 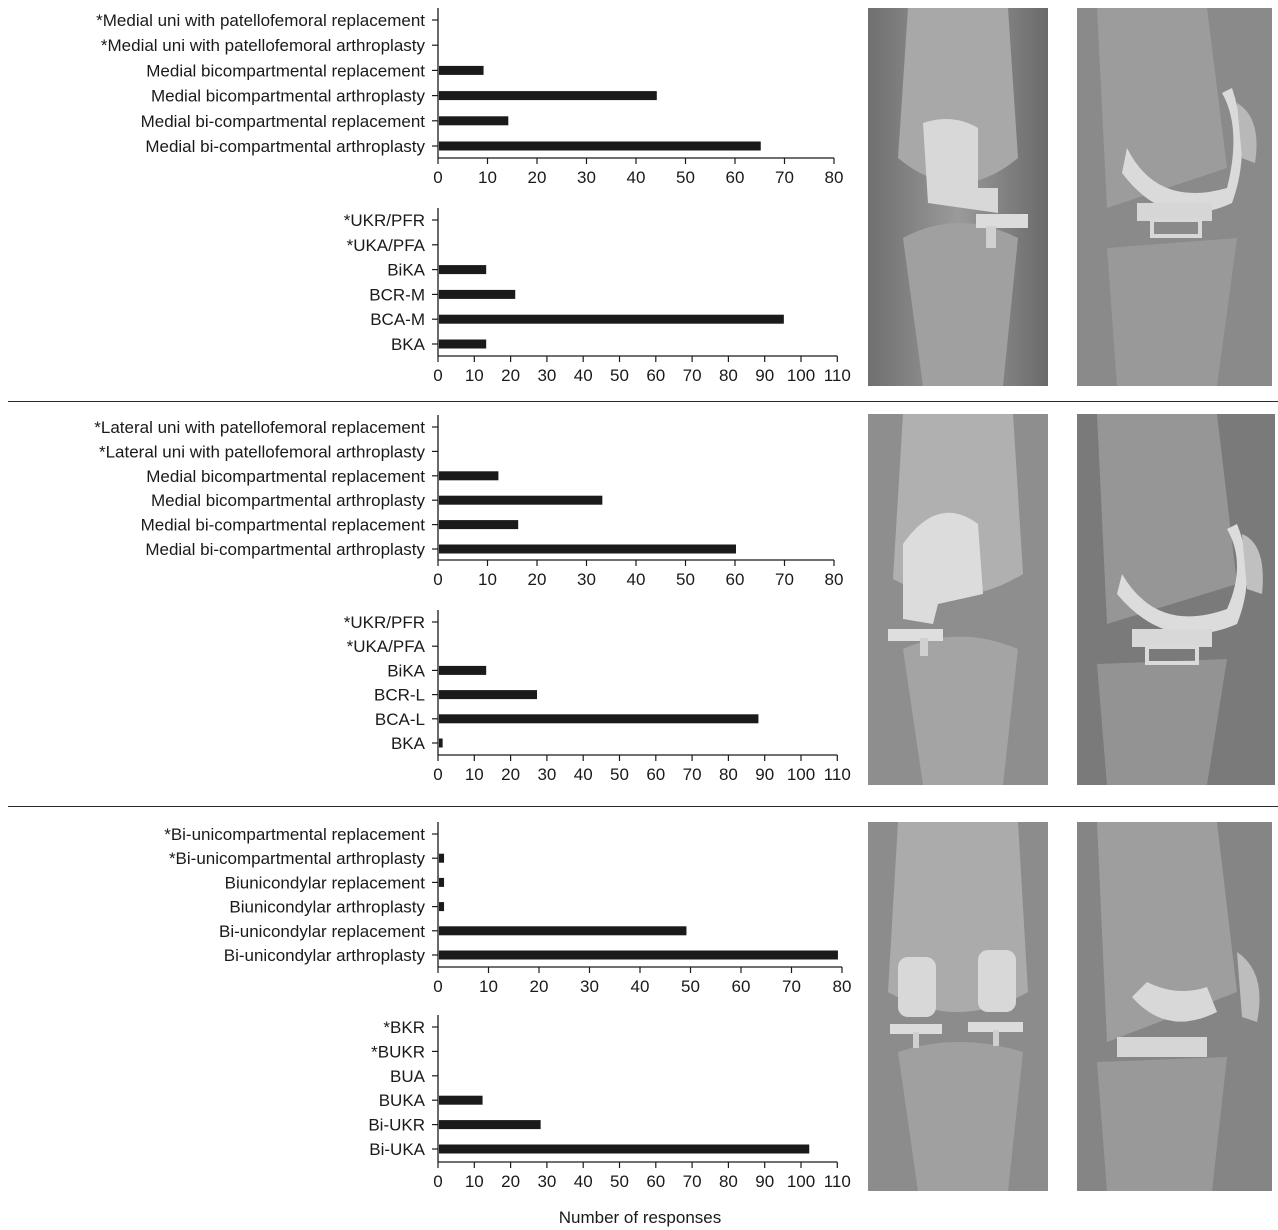 I want to click on category-label: BCA-L, so click(x=400, y=719).